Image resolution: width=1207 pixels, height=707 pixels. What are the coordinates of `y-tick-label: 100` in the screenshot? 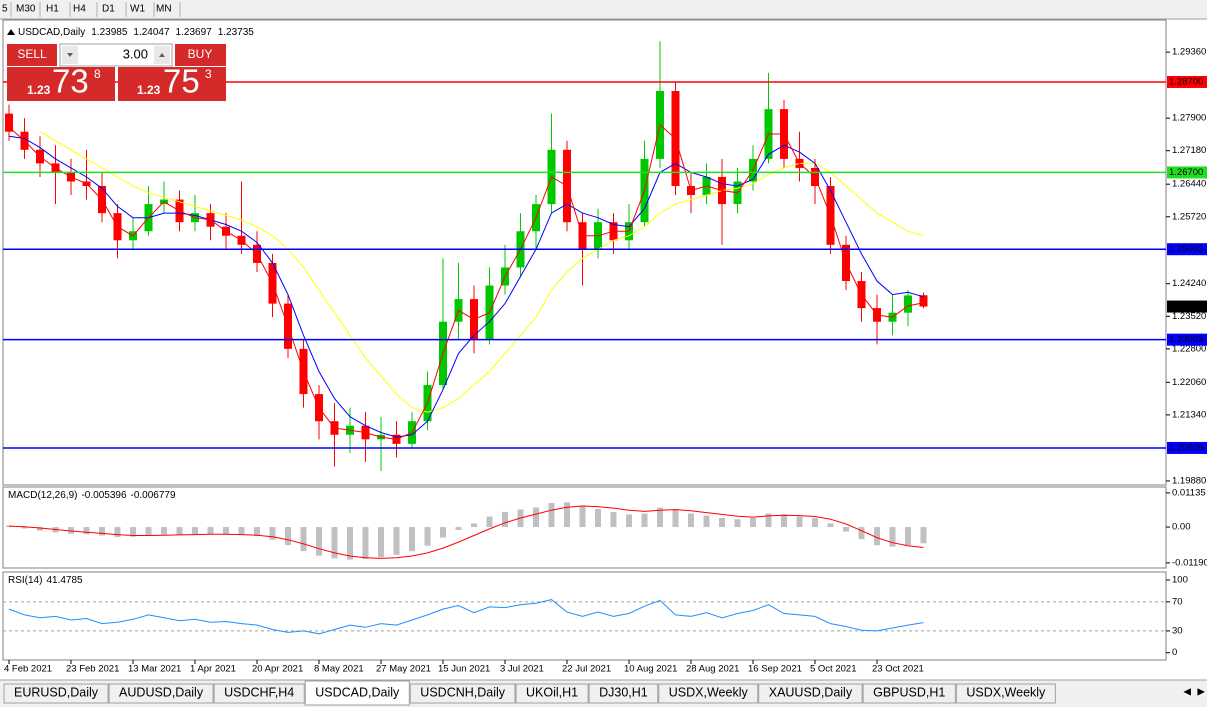 It's located at (1180, 580).